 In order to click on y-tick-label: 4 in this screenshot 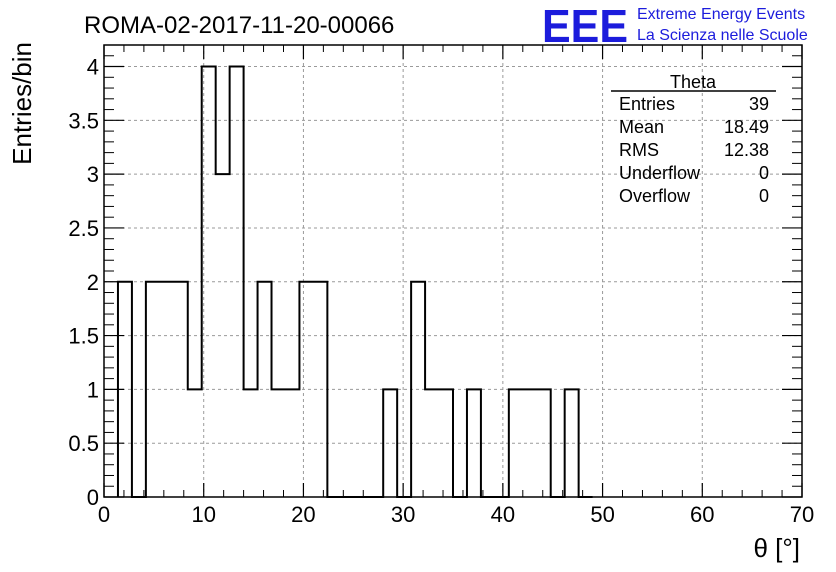, I will do `click(93, 67)`.